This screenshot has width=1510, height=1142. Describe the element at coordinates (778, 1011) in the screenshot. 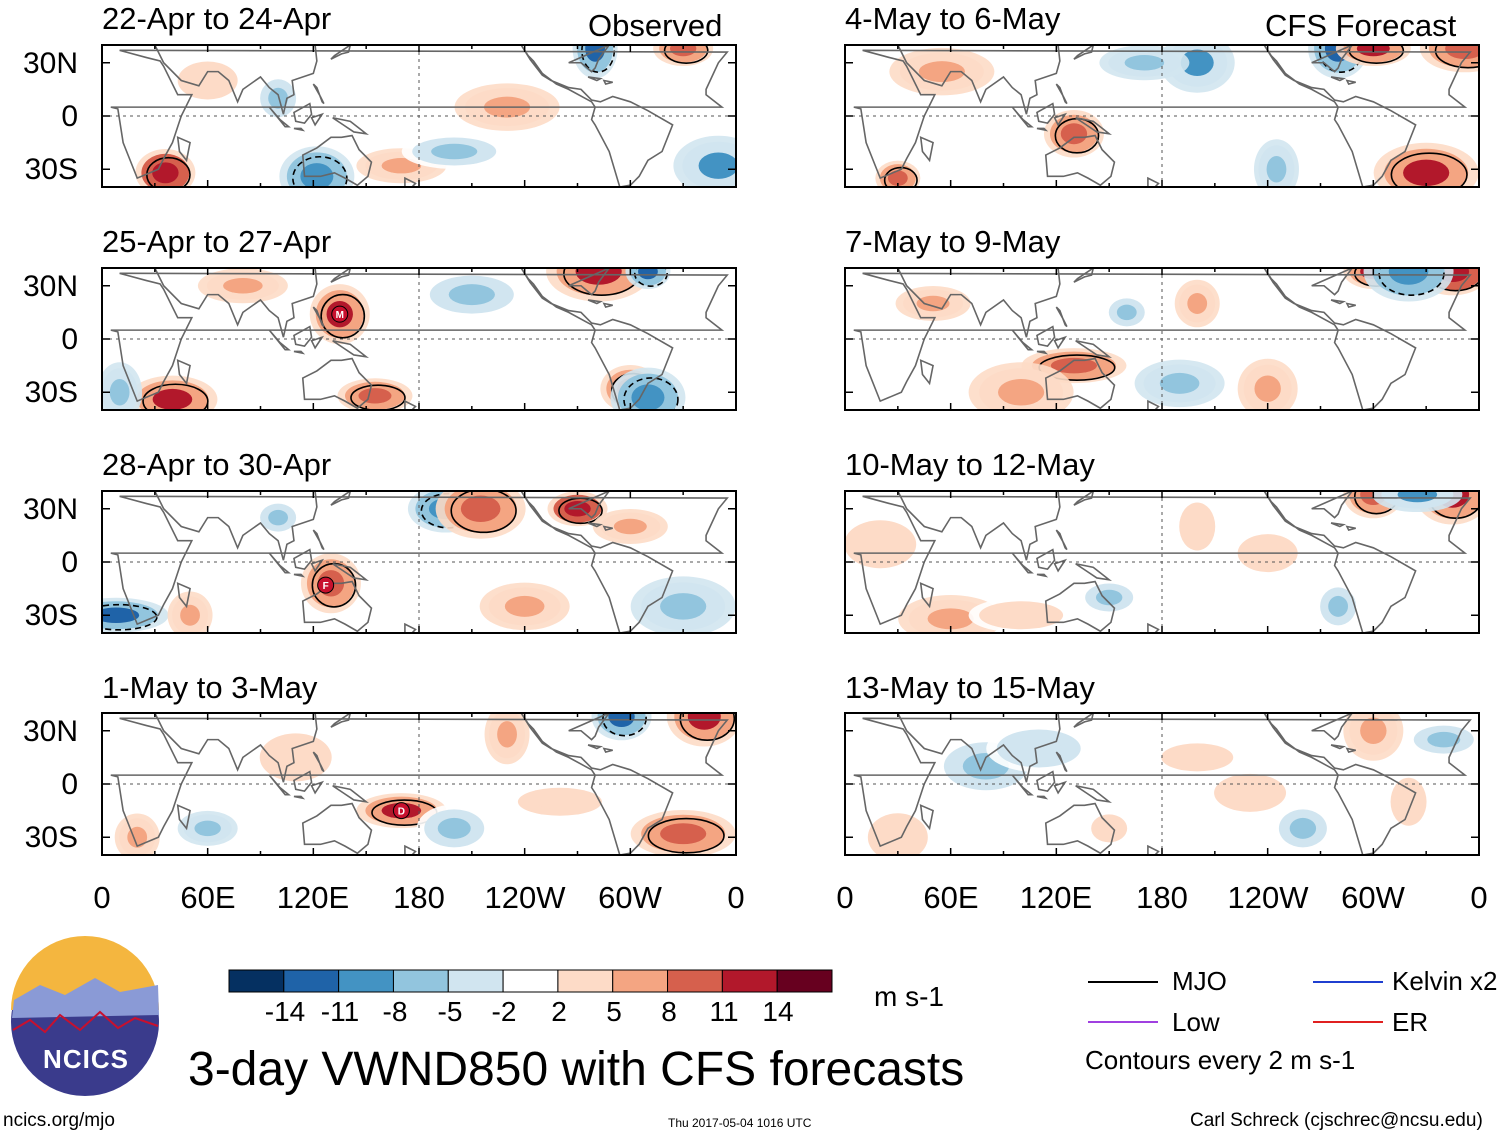

I see `colorbar-label: 14` at that location.